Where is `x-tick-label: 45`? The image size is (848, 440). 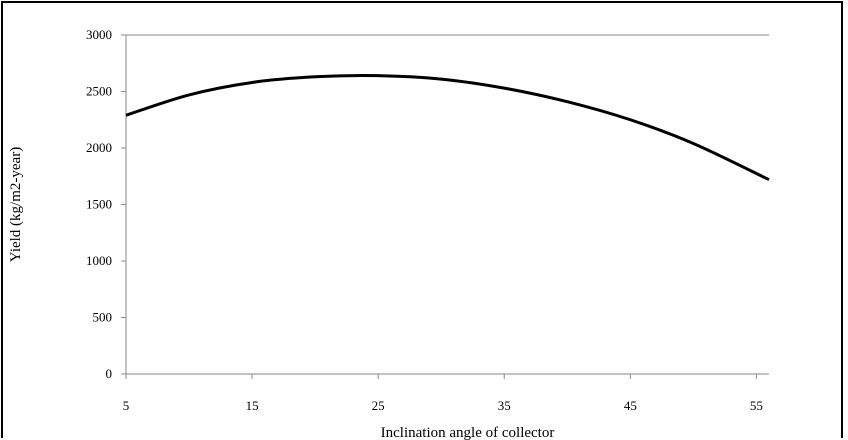
x-tick-label: 45 is located at coordinates (630, 405).